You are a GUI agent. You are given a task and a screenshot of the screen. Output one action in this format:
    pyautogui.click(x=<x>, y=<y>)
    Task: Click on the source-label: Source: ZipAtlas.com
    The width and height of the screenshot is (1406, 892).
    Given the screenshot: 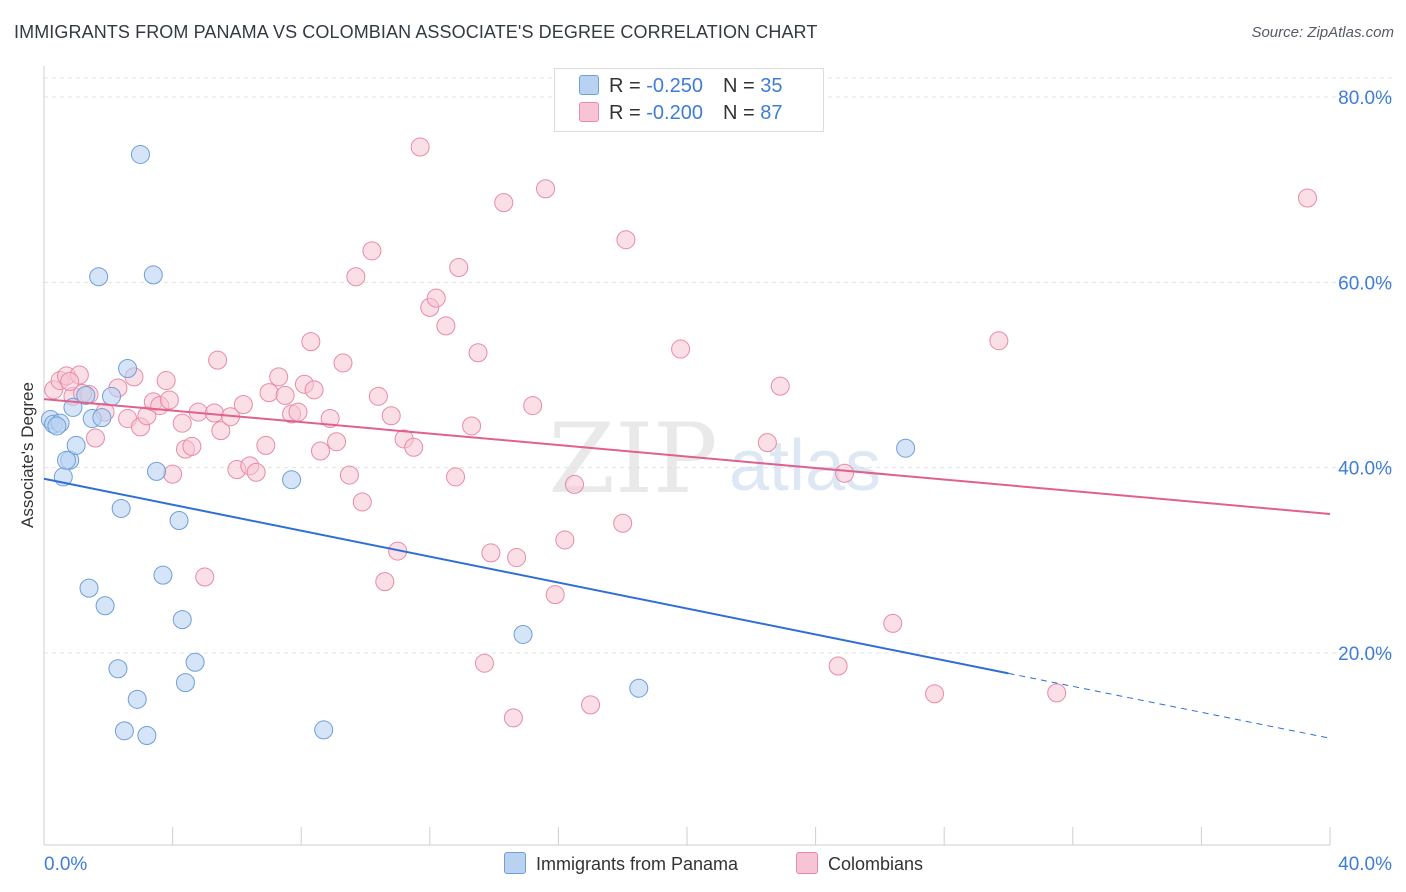 What is the action you would take?
    pyautogui.click(x=1322, y=32)
    